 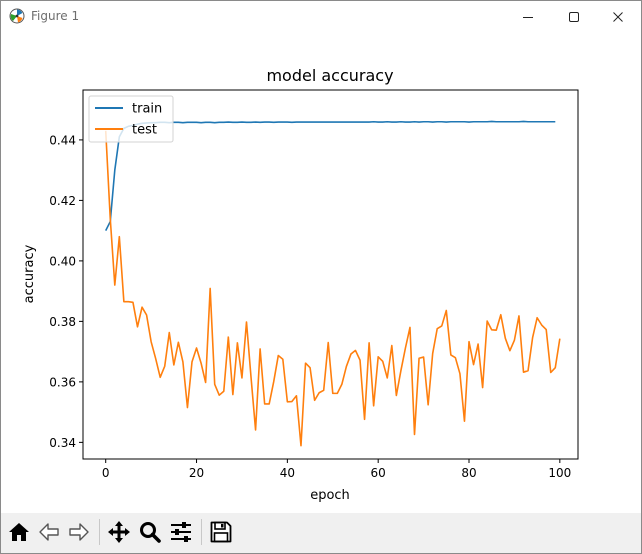 I want to click on save-button, so click(x=221, y=532).